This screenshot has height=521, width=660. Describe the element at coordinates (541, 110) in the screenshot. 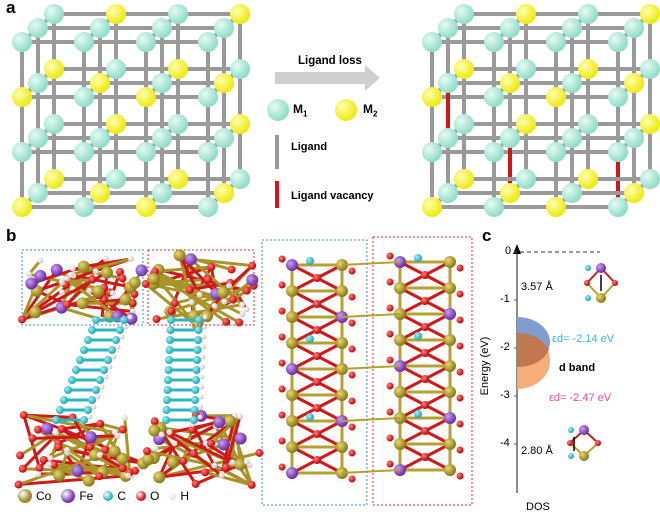

I see `lattice-after` at that location.